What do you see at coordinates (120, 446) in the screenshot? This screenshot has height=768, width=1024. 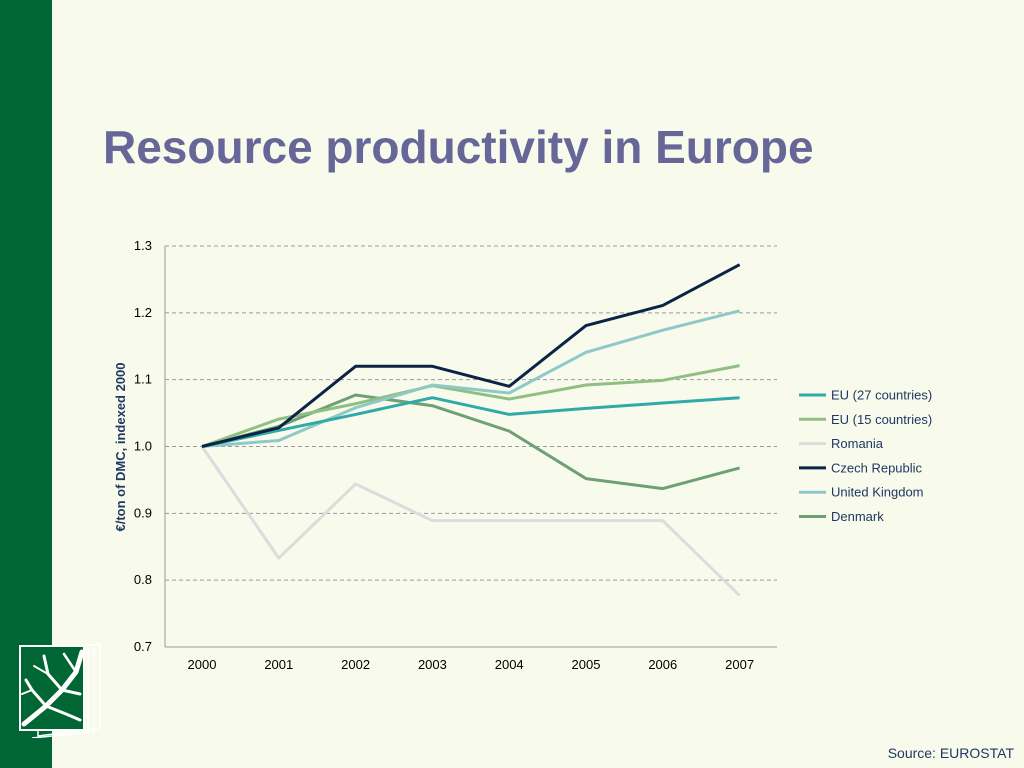 I see `y-axis-label: €/ton of DMC, indexed 2000` at bounding box center [120, 446].